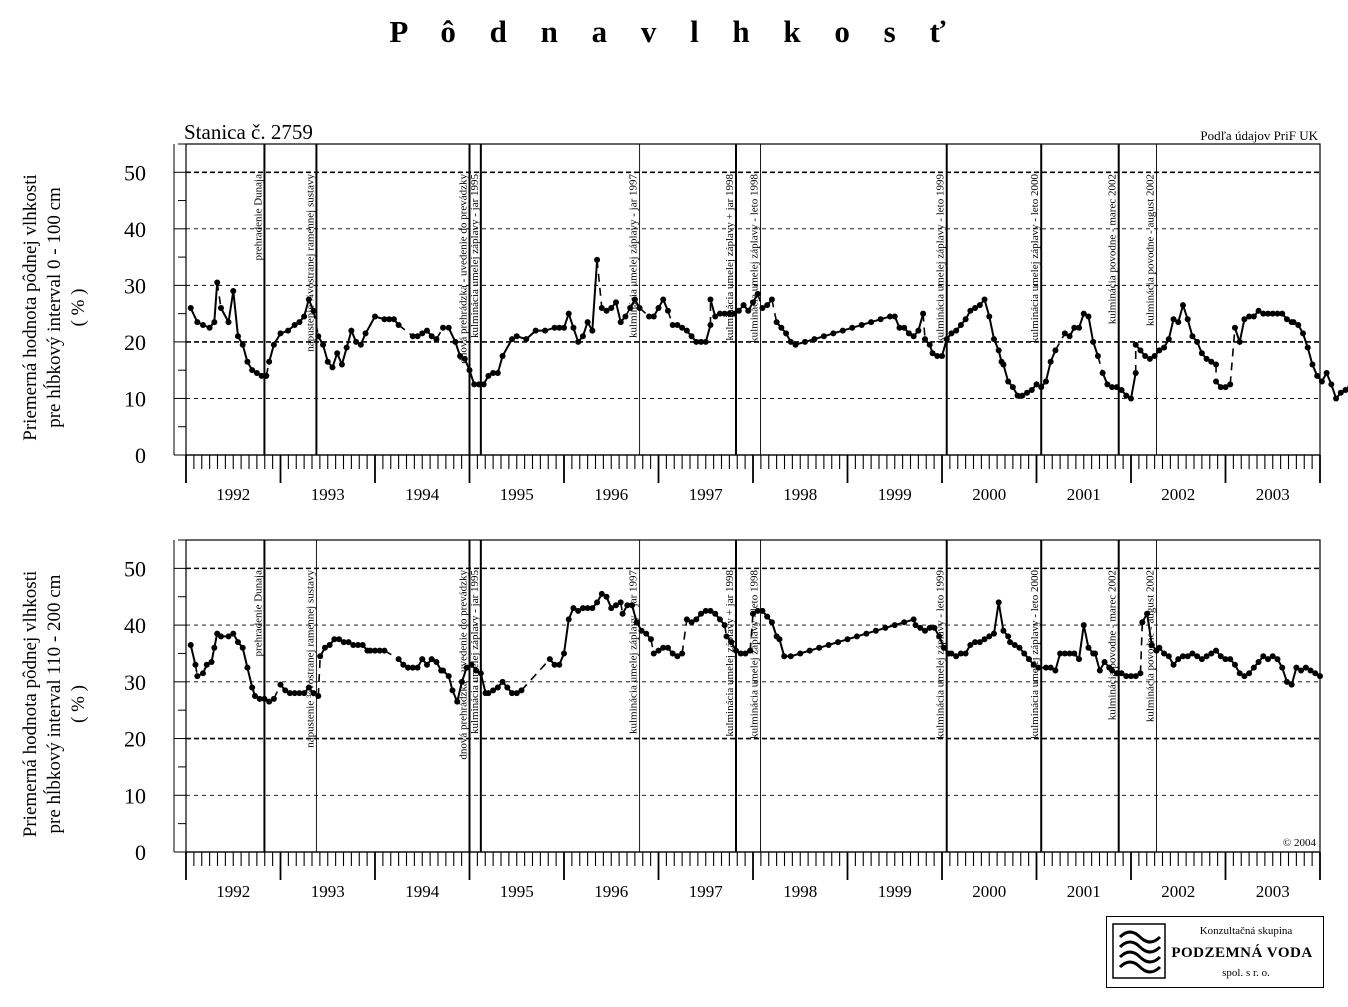  Describe the element at coordinates (941, 654) in the screenshot. I see `event-label: kulminácia umelej záplavy - leto 1999` at that location.